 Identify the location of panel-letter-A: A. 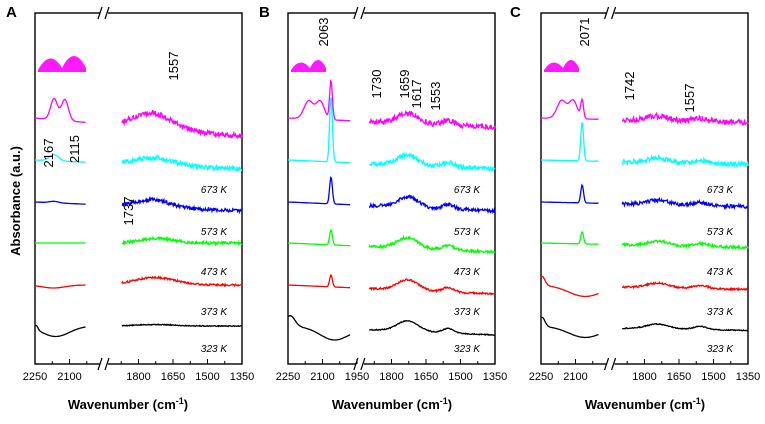
(11, 12).